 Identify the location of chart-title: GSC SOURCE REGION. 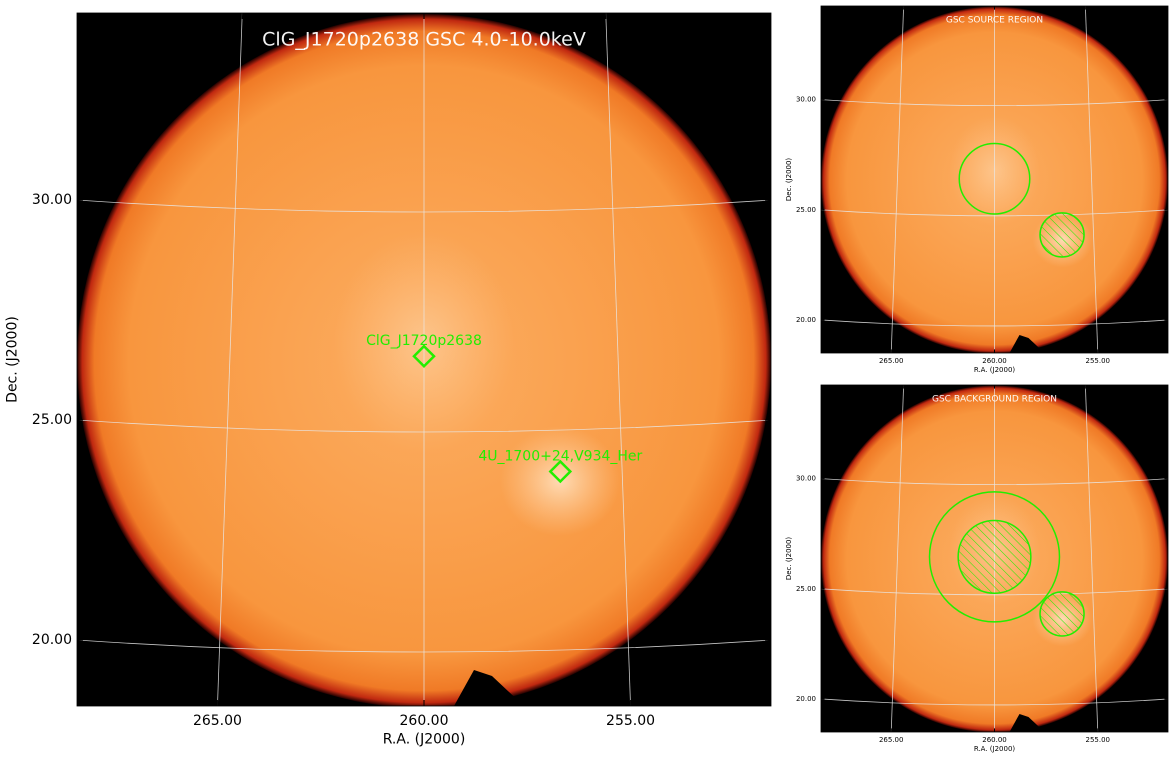
(994, 21).